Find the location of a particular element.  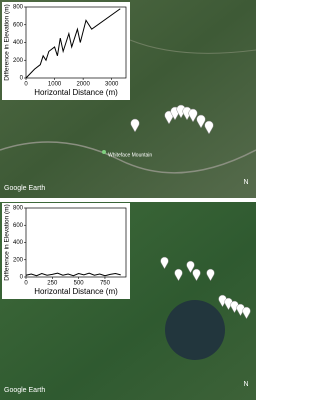

x-tick-label: 750 is located at coordinates (105, 284).